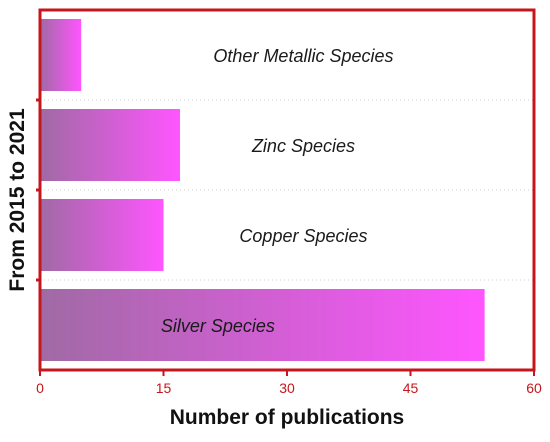 Image resolution: width=550 pixels, height=442 pixels. What do you see at coordinates (218, 326) in the screenshot?
I see `bar-label: Silver Species` at bounding box center [218, 326].